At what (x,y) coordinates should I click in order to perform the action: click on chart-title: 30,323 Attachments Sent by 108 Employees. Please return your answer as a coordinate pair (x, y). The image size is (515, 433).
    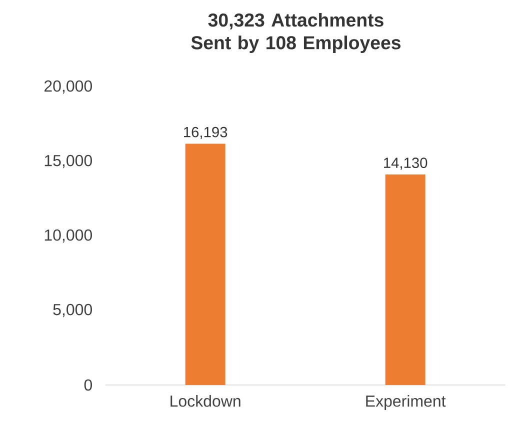
    Looking at the image, I should click on (296, 33).